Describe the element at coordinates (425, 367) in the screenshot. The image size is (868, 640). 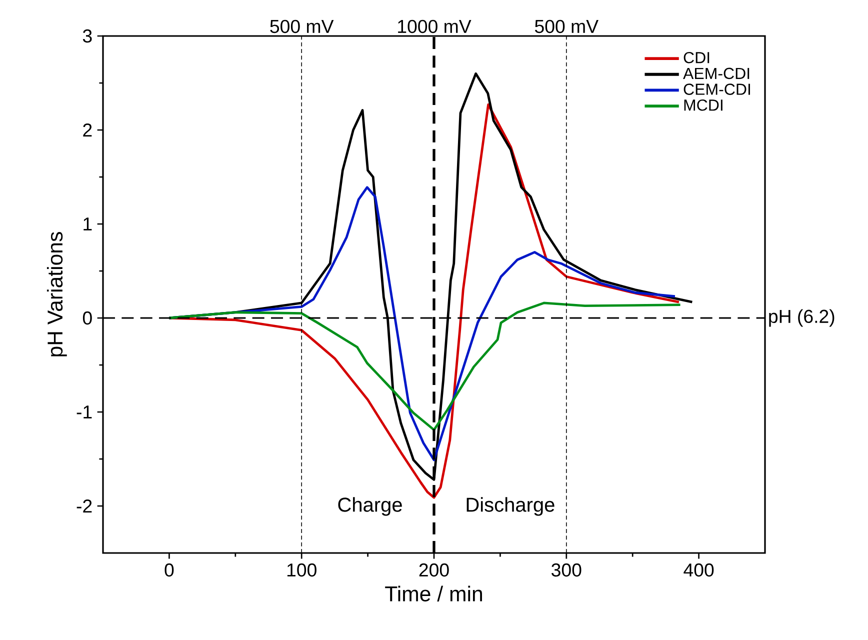
I see `line-series` at that location.